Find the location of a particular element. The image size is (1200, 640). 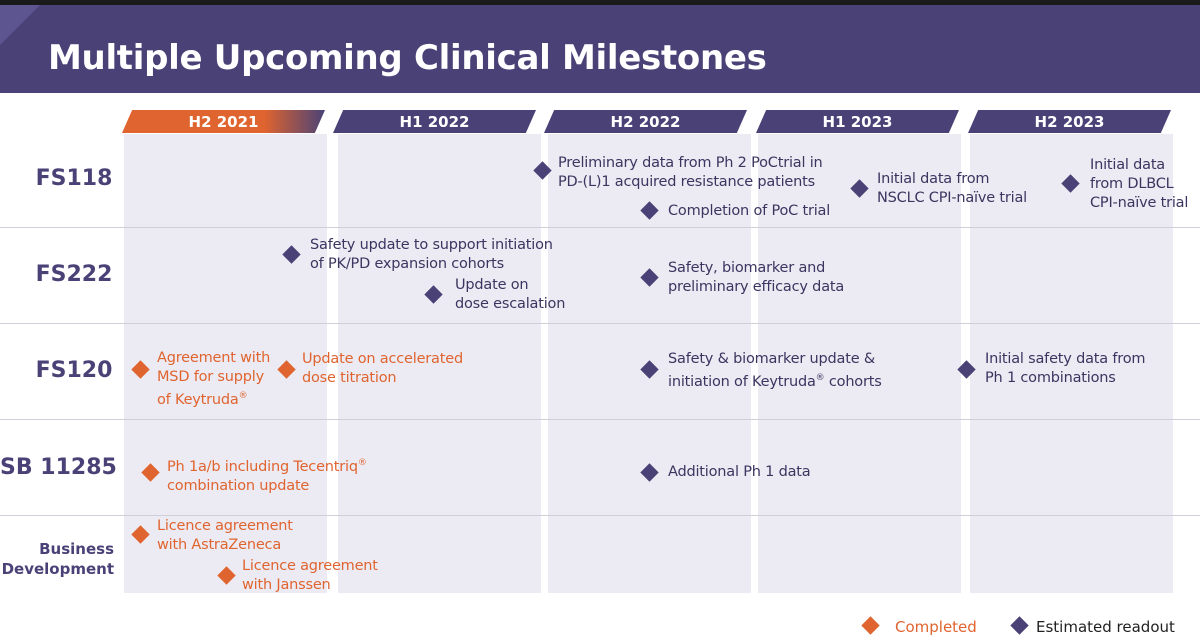

legend-estimated-diamond-icon is located at coordinates (1019, 625).